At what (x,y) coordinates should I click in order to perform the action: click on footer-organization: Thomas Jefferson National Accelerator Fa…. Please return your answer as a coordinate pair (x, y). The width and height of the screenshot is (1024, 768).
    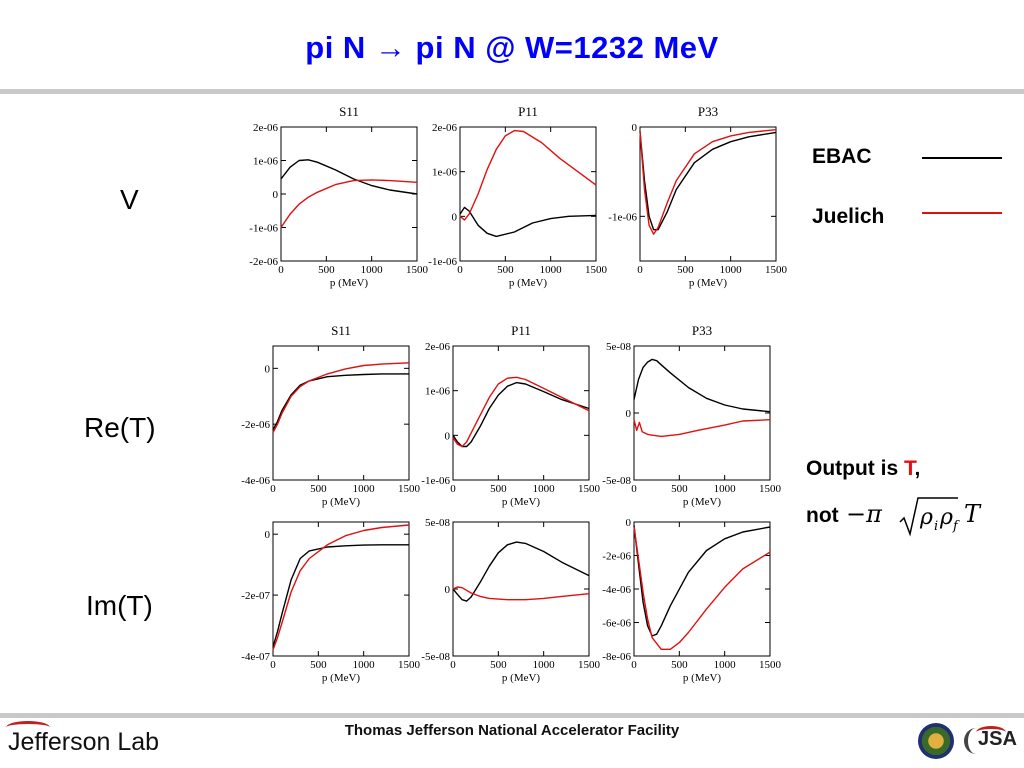
    Looking at the image, I should click on (512, 730).